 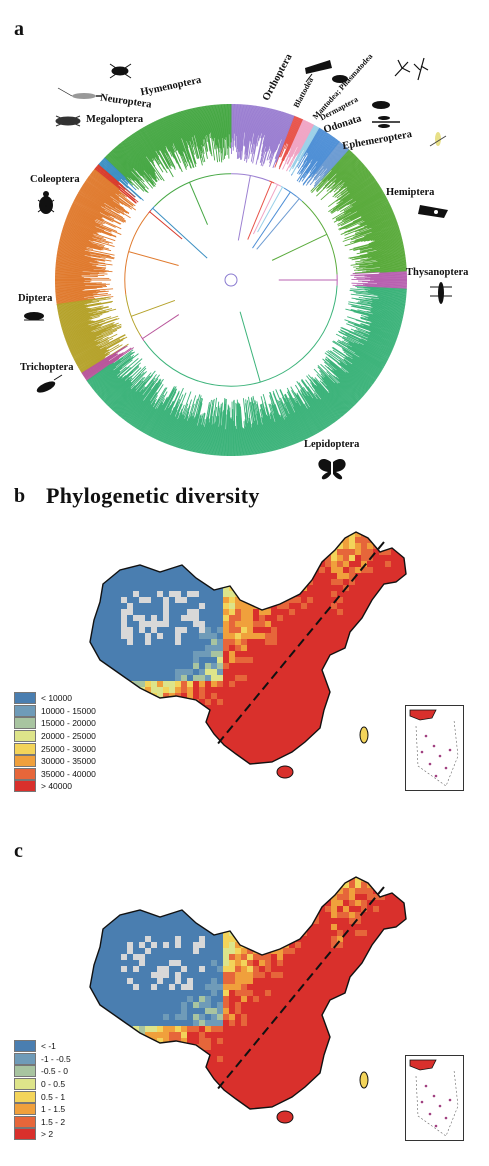 I want to click on clade-neuroptera, so click(x=152, y=208).